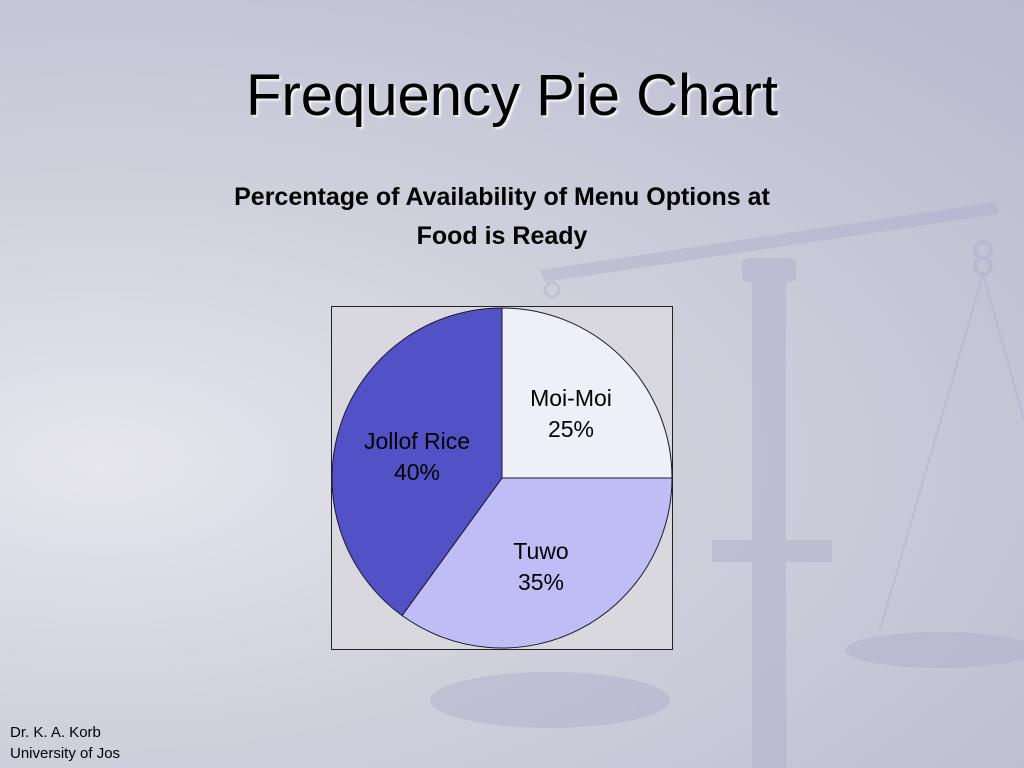 This screenshot has height=768, width=1024. What do you see at coordinates (571, 398) in the screenshot?
I see `slice-label-moi-moi: Moi-Moi` at bounding box center [571, 398].